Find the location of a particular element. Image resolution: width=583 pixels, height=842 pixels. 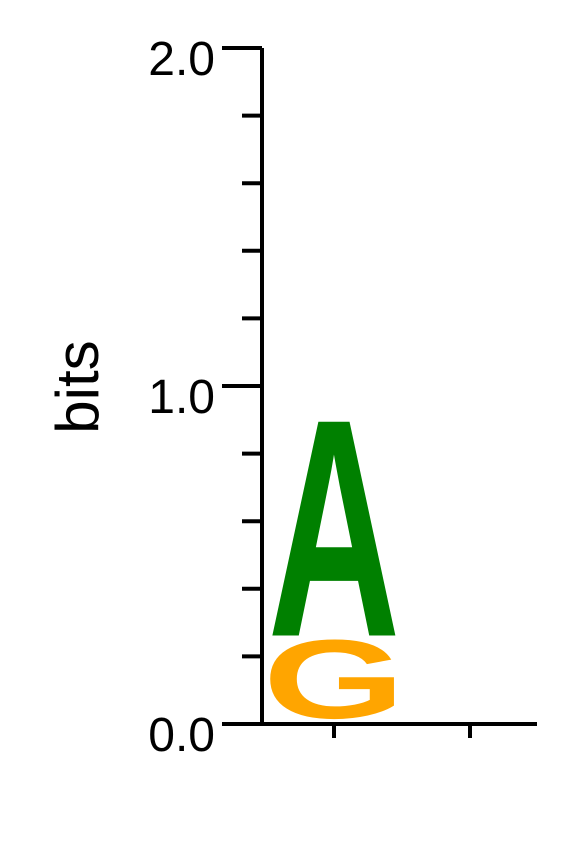

y-tick-label-1: 1.0 is located at coordinates (181, 397).